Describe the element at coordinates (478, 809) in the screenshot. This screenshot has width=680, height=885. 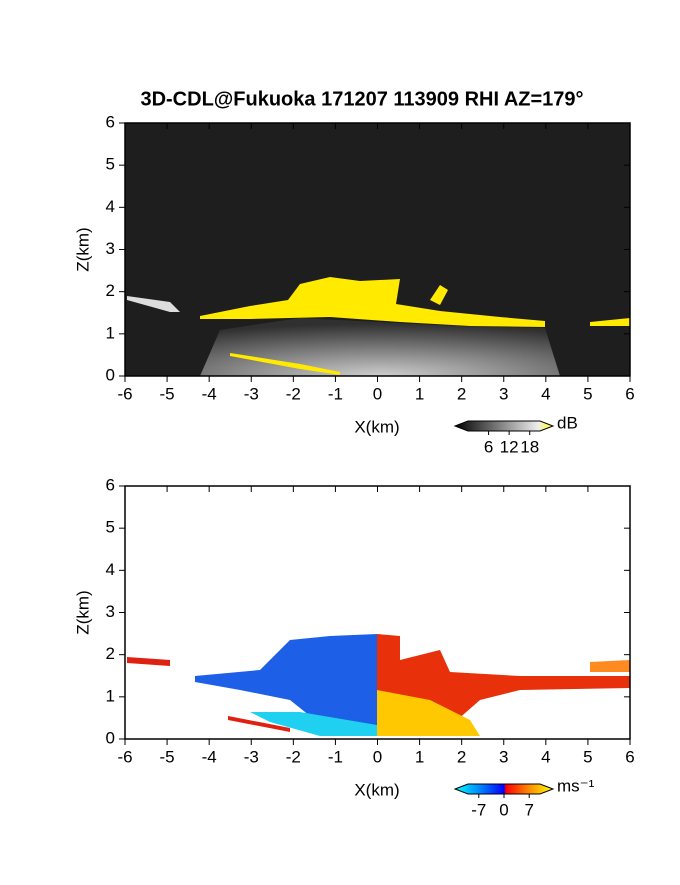
I see `colorbar-tick-label: -7` at that location.